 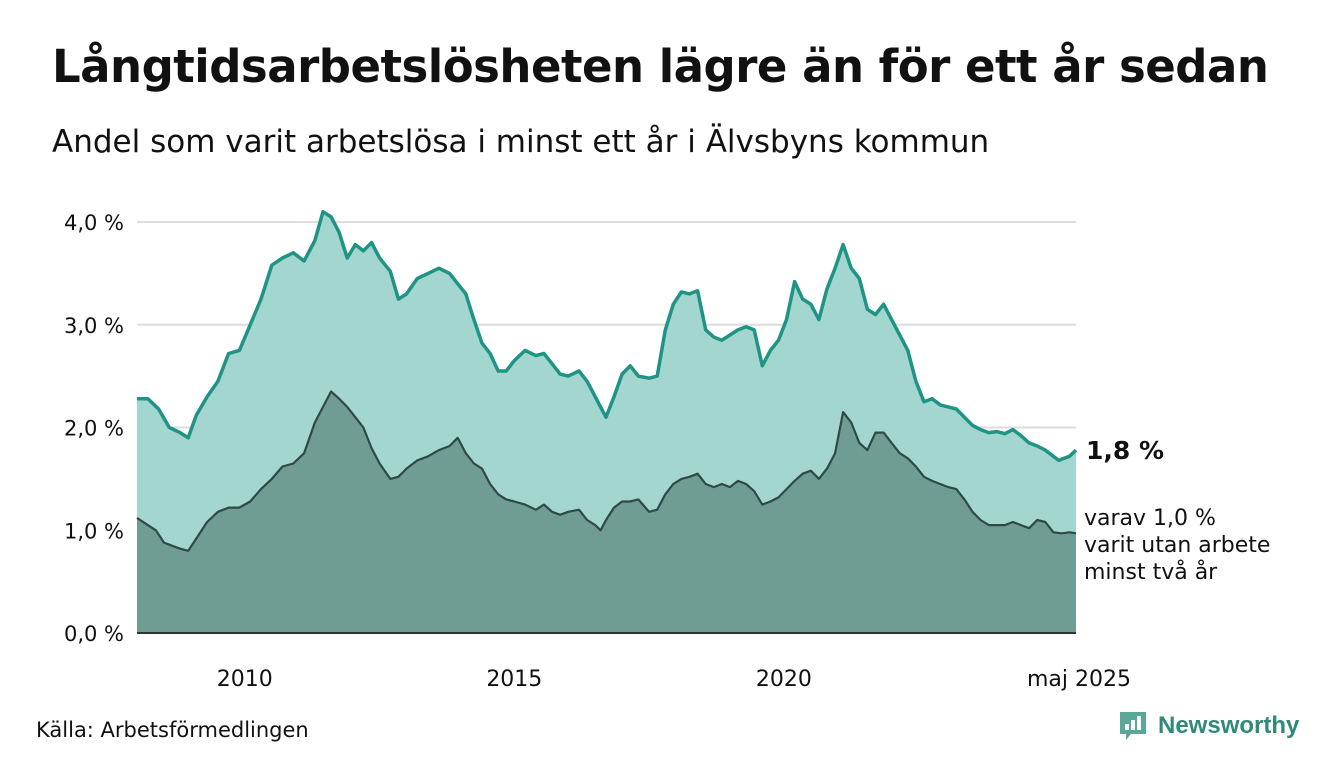 What do you see at coordinates (1177, 545) in the screenshot?
I see `end-label-long-line: varit utan arbete` at bounding box center [1177, 545].